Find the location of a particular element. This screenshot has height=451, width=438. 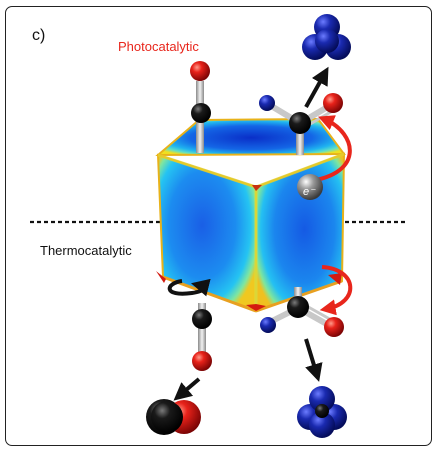

product-arrow-top is located at coordinates (316, 87).